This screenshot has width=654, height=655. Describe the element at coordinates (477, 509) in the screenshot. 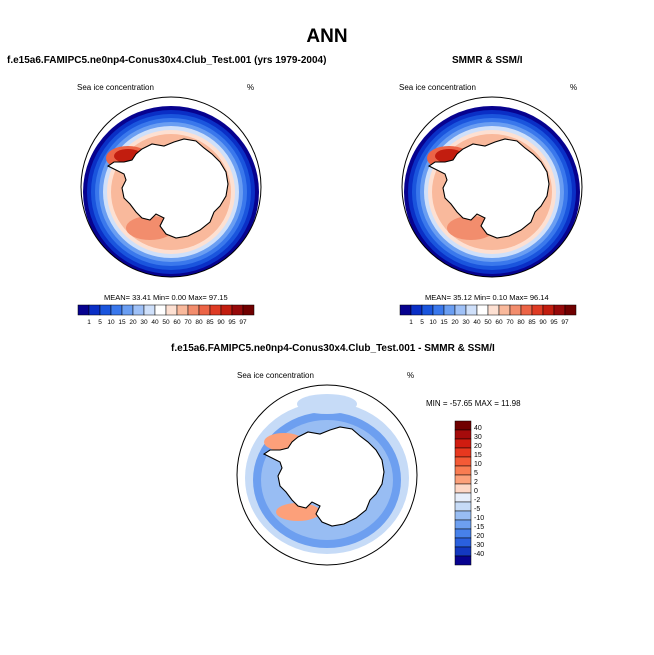

I see `colorbar-tick-label: -5` at that location.